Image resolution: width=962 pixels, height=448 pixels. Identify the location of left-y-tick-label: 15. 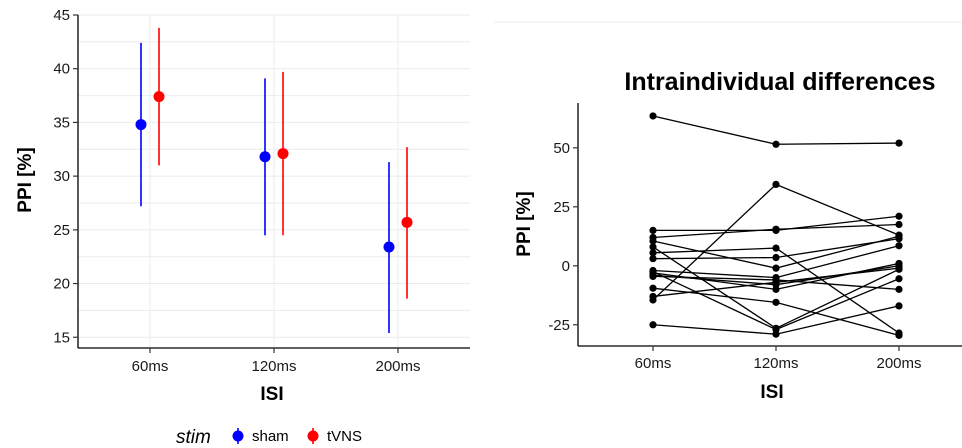
(61, 337).